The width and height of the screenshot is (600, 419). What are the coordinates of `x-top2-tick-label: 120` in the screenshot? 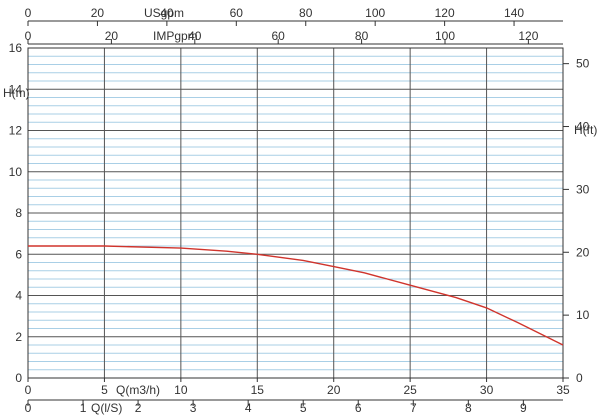 It's located at (528, 36).